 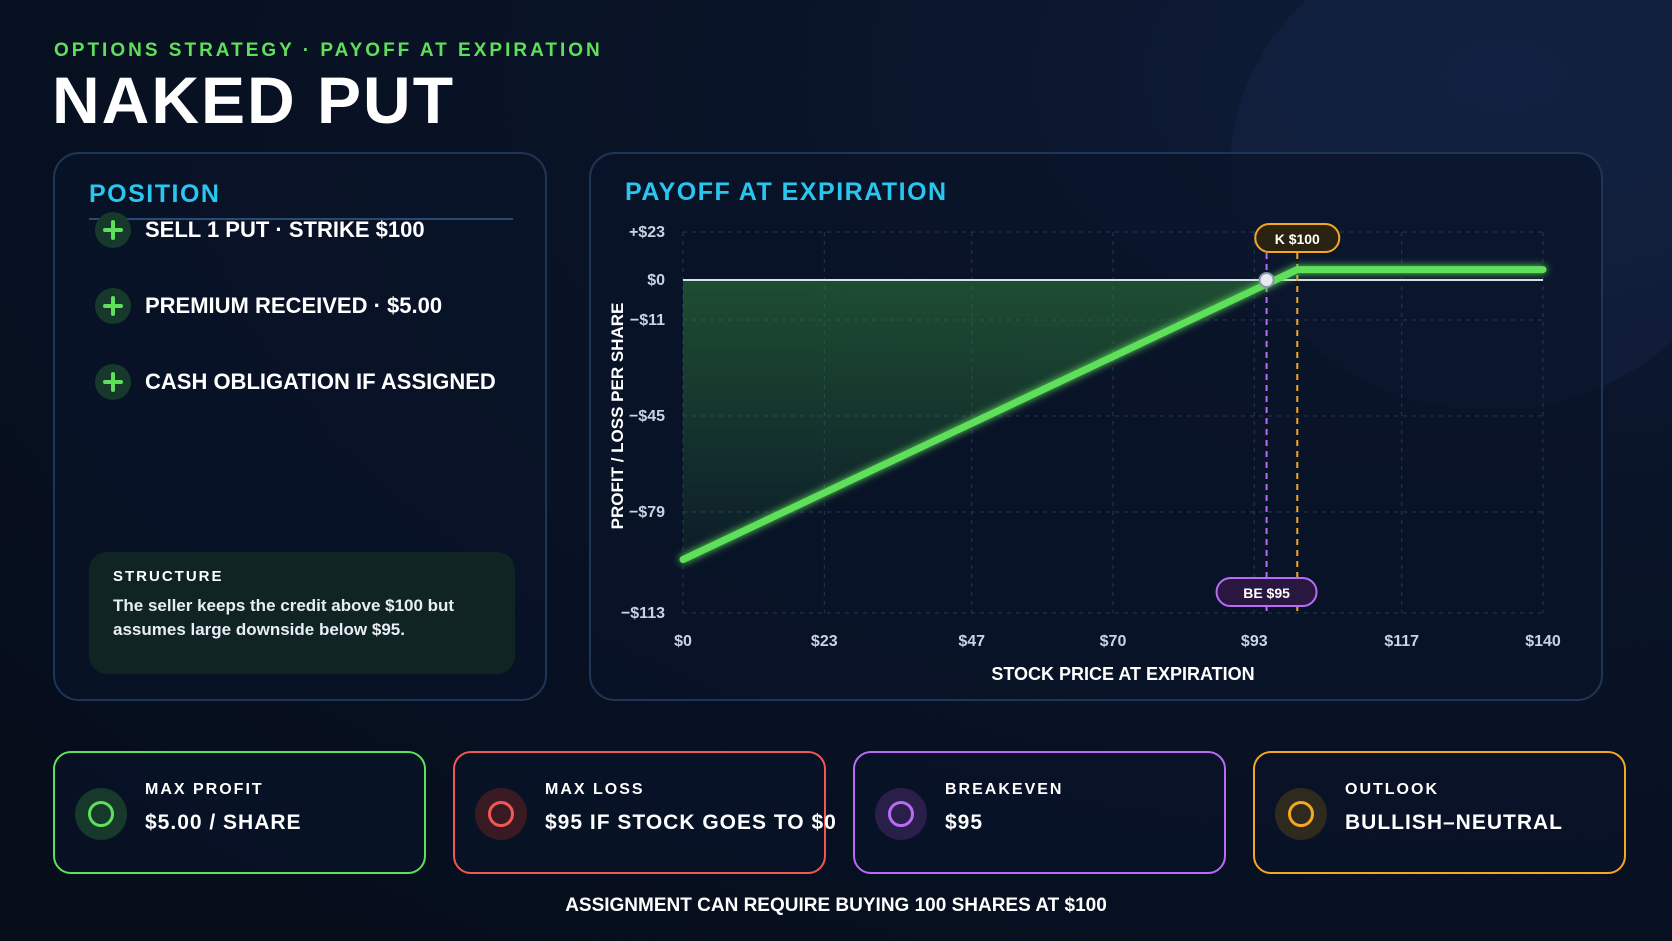 I want to click on x-tick-label: $70, so click(x=1113, y=641).